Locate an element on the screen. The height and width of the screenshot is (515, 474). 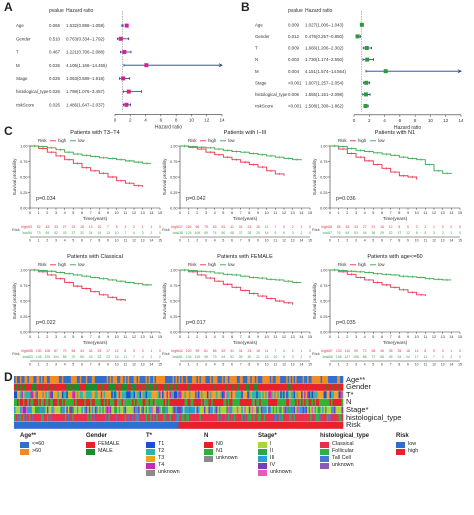
km-4-risk-low-count: 56 is located at coordinates (82, 357).